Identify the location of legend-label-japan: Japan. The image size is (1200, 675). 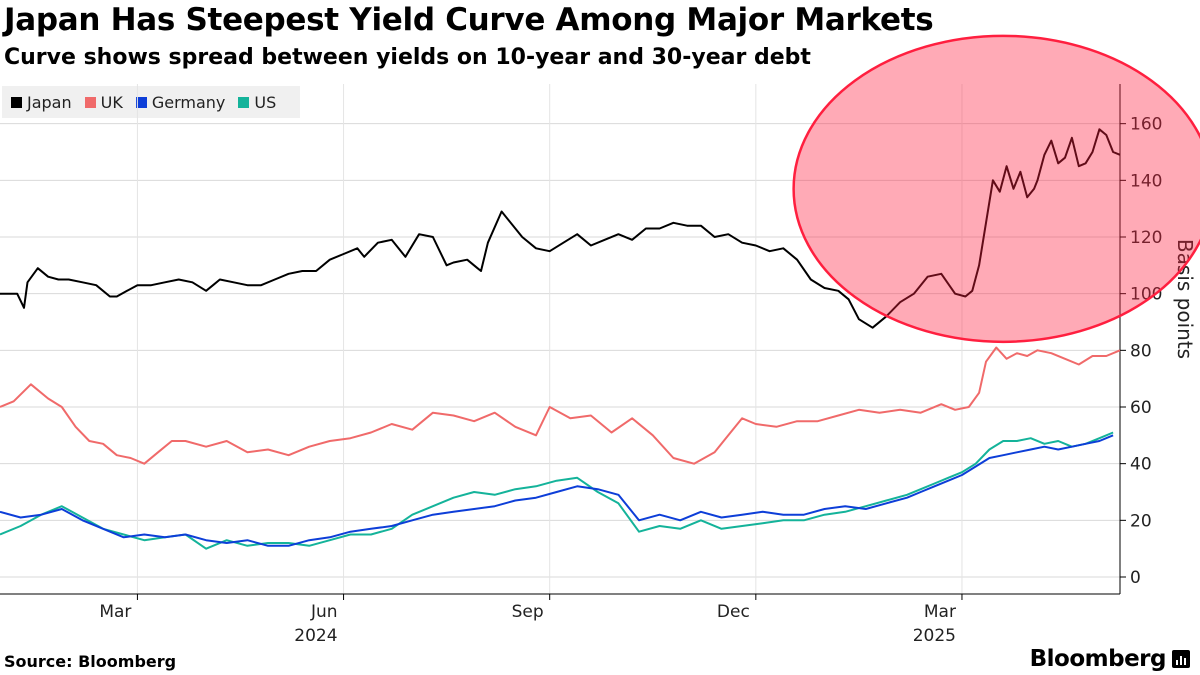
(49, 102).